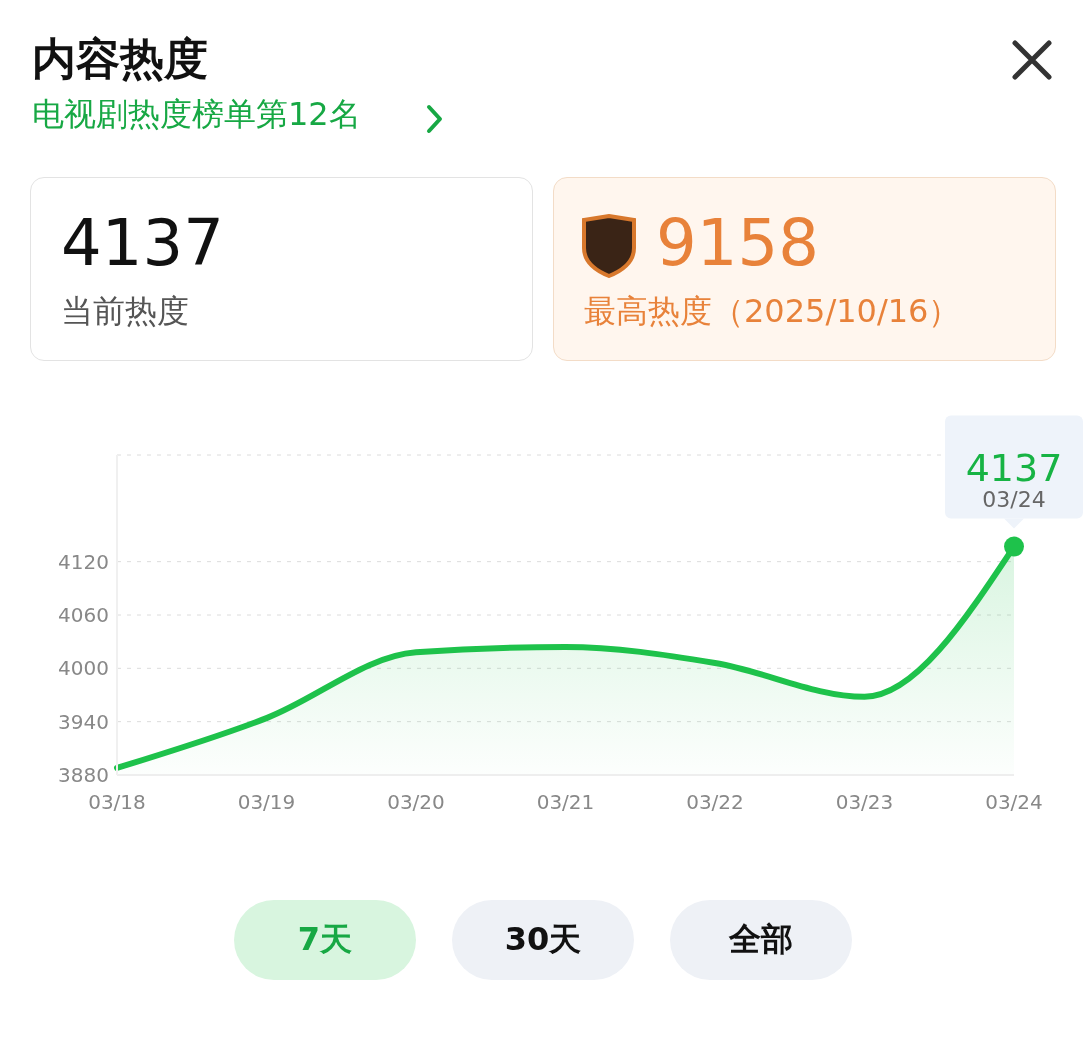 The height and width of the screenshot is (1041, 1086). What do you see at coordinates (416, 802) in the screenshot?
I see `x-tick-label: 03/20` at bounding box center [416, 802].